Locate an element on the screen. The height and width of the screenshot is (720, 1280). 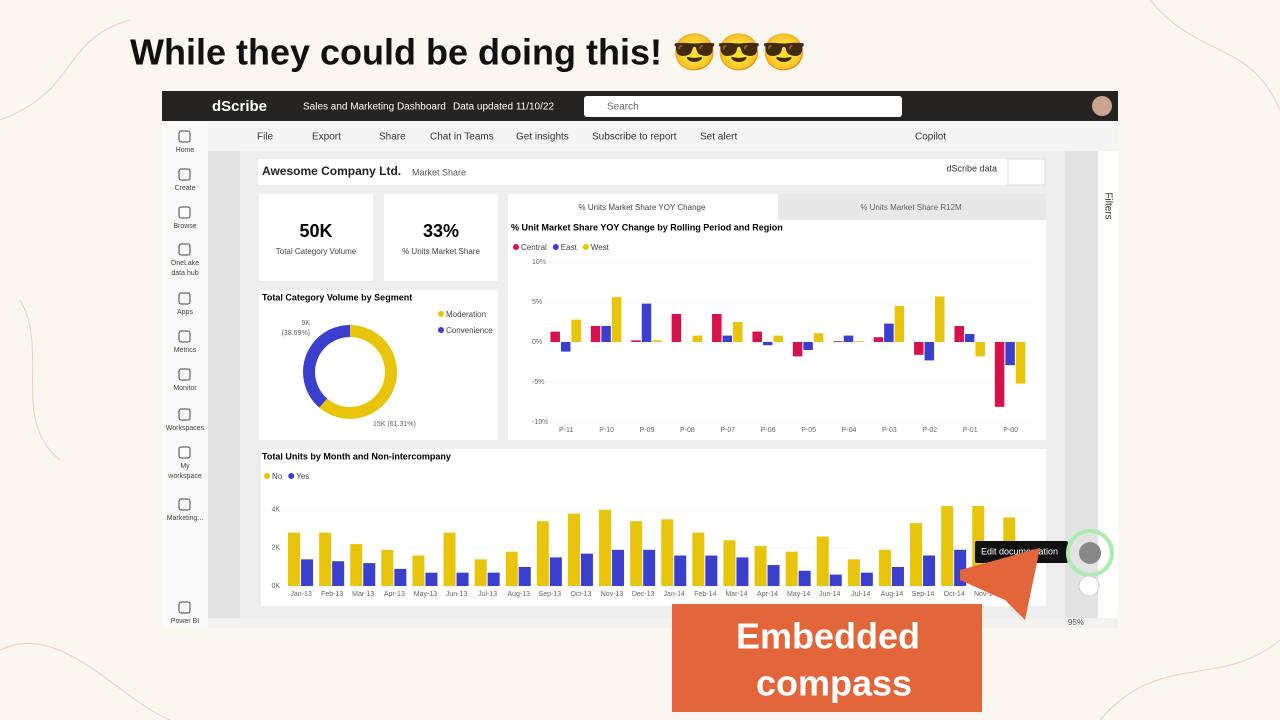
avatar is located at coordinates (1102, 106).